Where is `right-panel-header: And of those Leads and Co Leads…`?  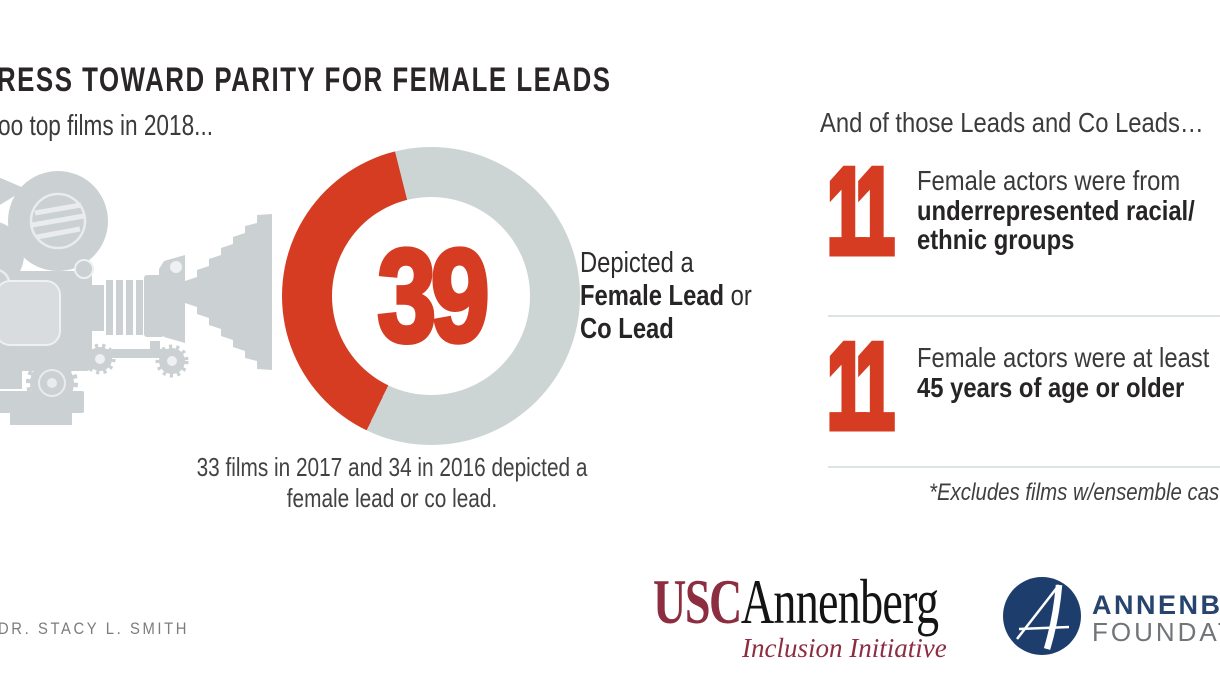
right-panel-header: And of those Leads and Co Leads… is located at coordinates (1012, 122).